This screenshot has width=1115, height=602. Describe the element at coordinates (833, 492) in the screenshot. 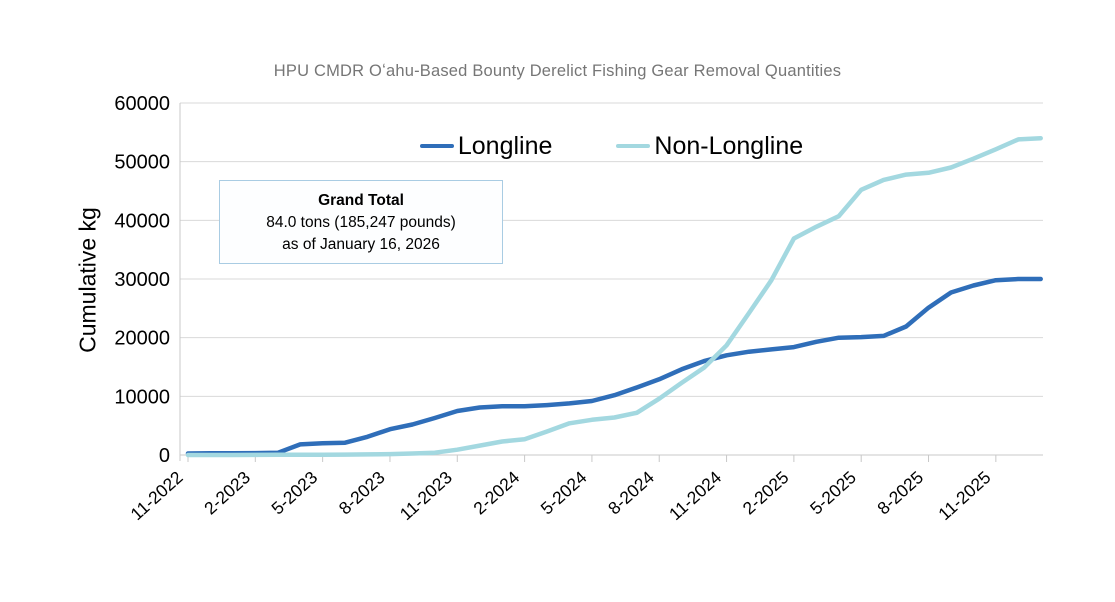

I see `x-tick-label: 5-2025` at that location.